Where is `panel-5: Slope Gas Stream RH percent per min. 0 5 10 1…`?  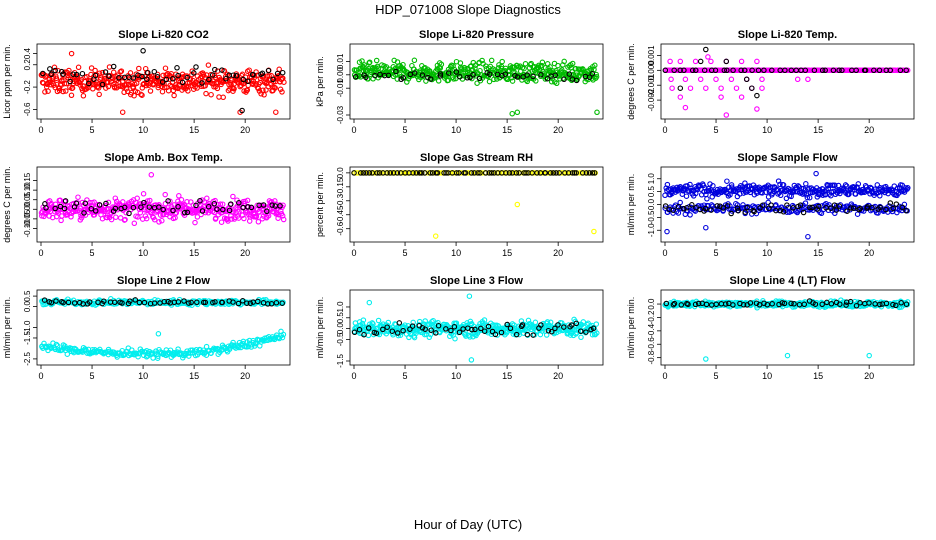 panel-5: Slope Gas Stream RH percent per min. 0 5 10 1… is located at coordinates (459, 205).